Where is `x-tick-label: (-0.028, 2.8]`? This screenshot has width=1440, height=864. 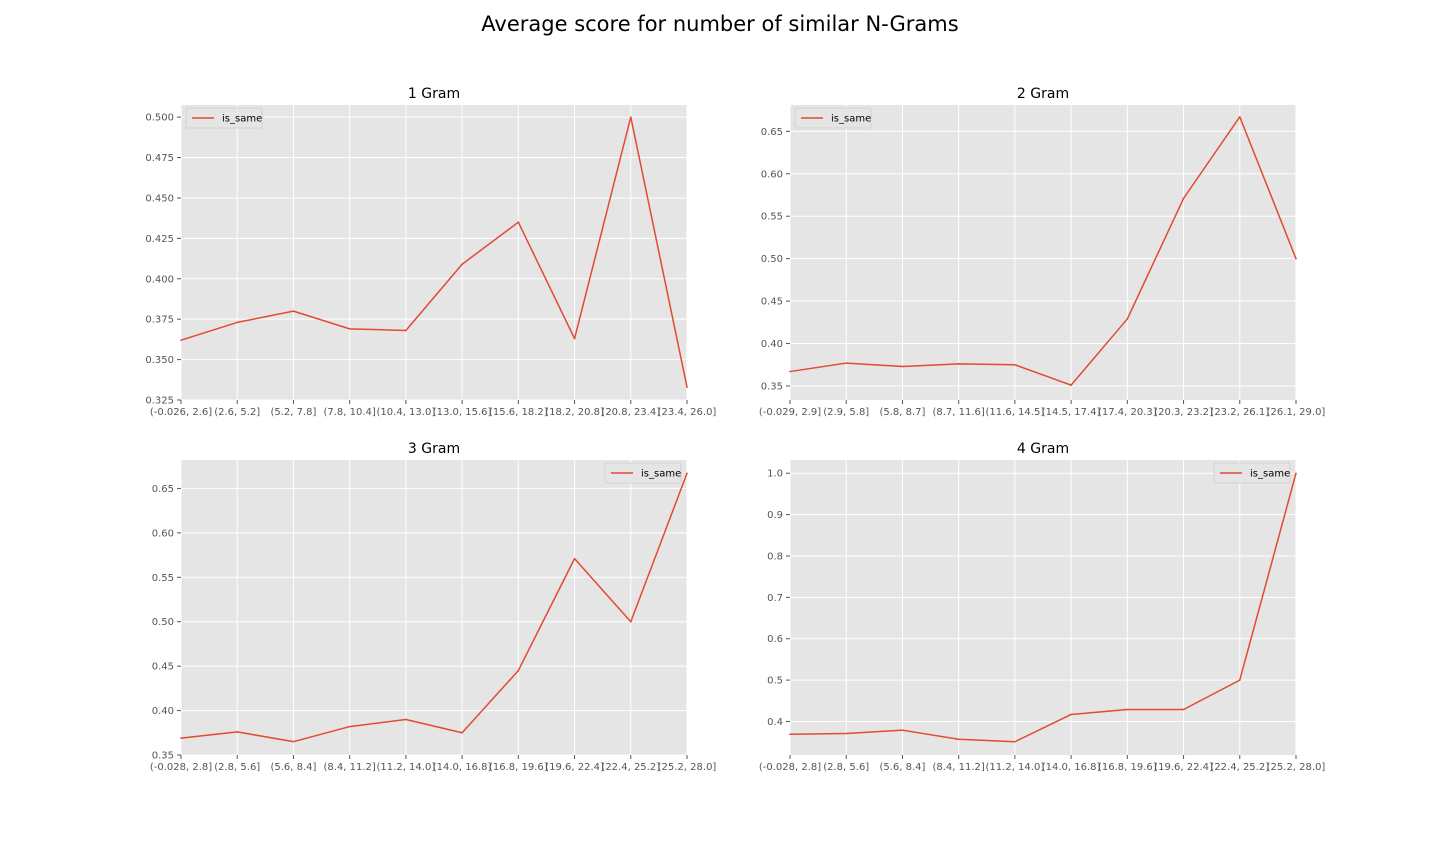 x-tick-label: (-0.028, 2.8] is located at coordinates (181, 767).